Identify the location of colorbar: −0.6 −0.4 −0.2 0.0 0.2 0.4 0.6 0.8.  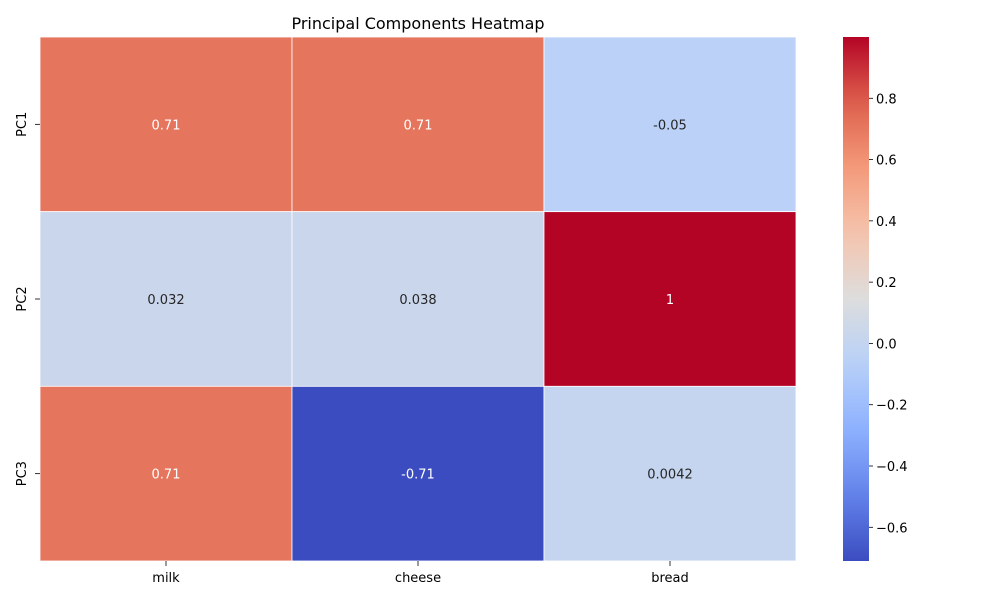
(875, 299).